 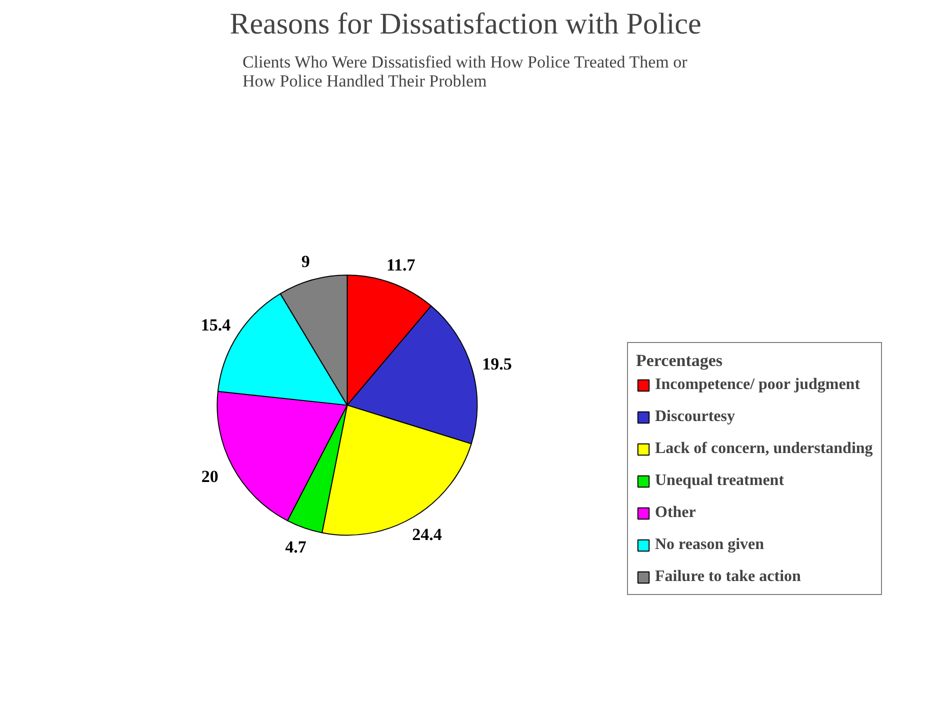 What do you see at coordinates (497, 364) in the screenshot?
I see `data-label: 19.5` at bounding box center [497, 364].